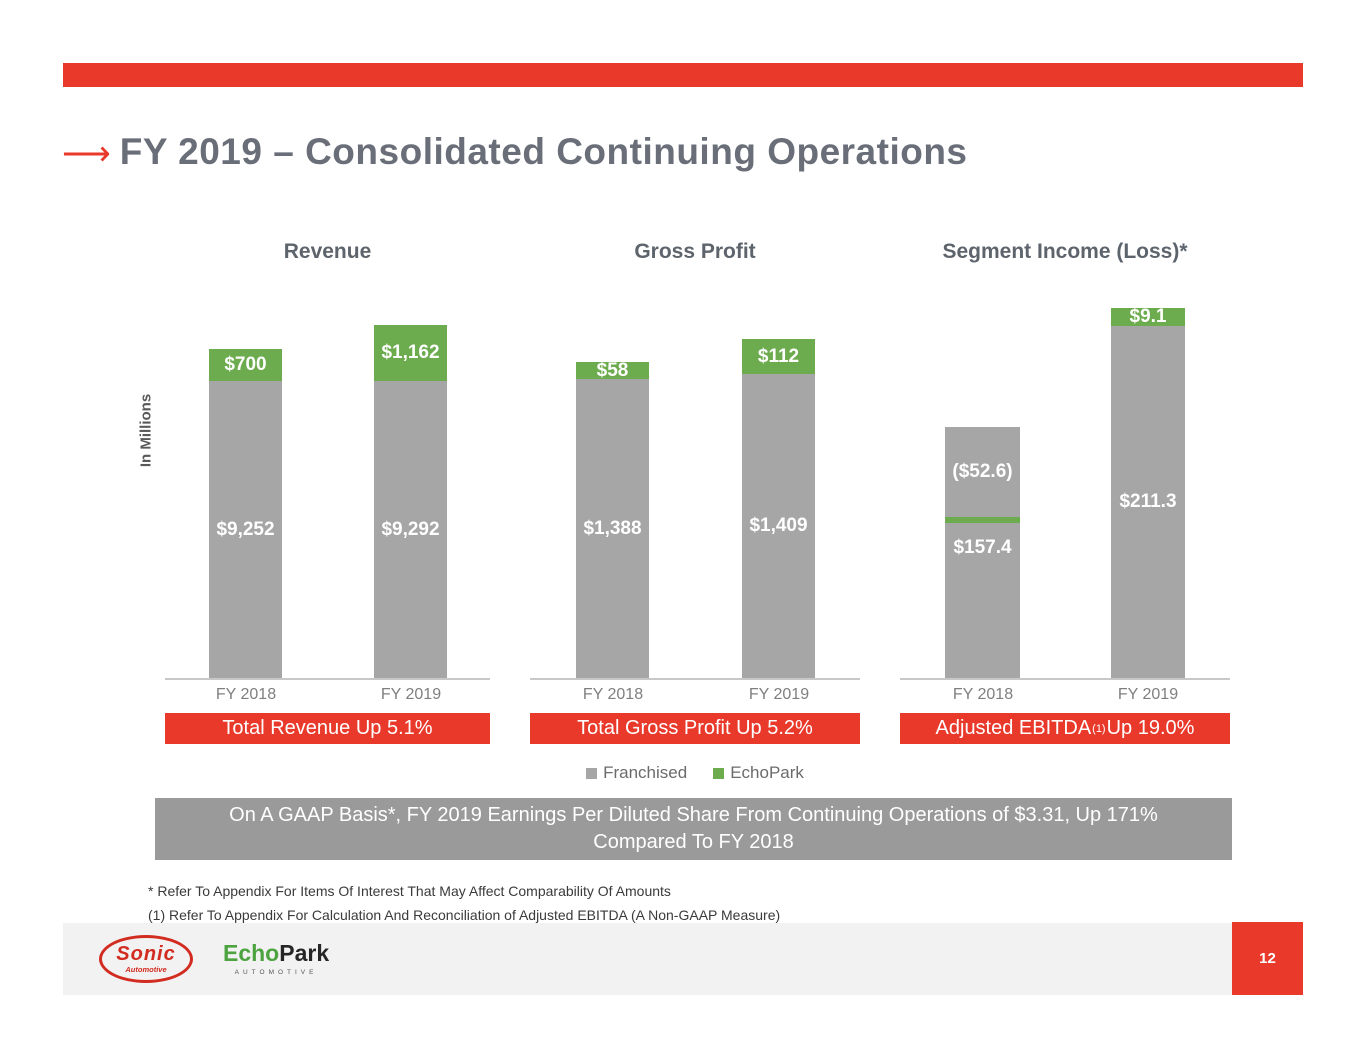 This screenshot has width=1365, height=1055. What do you see at coordinates (276, 972) in the screenshot?
I see `echopark-sub-label: AUTOMOTIVE` at bounding box center [276, 972].